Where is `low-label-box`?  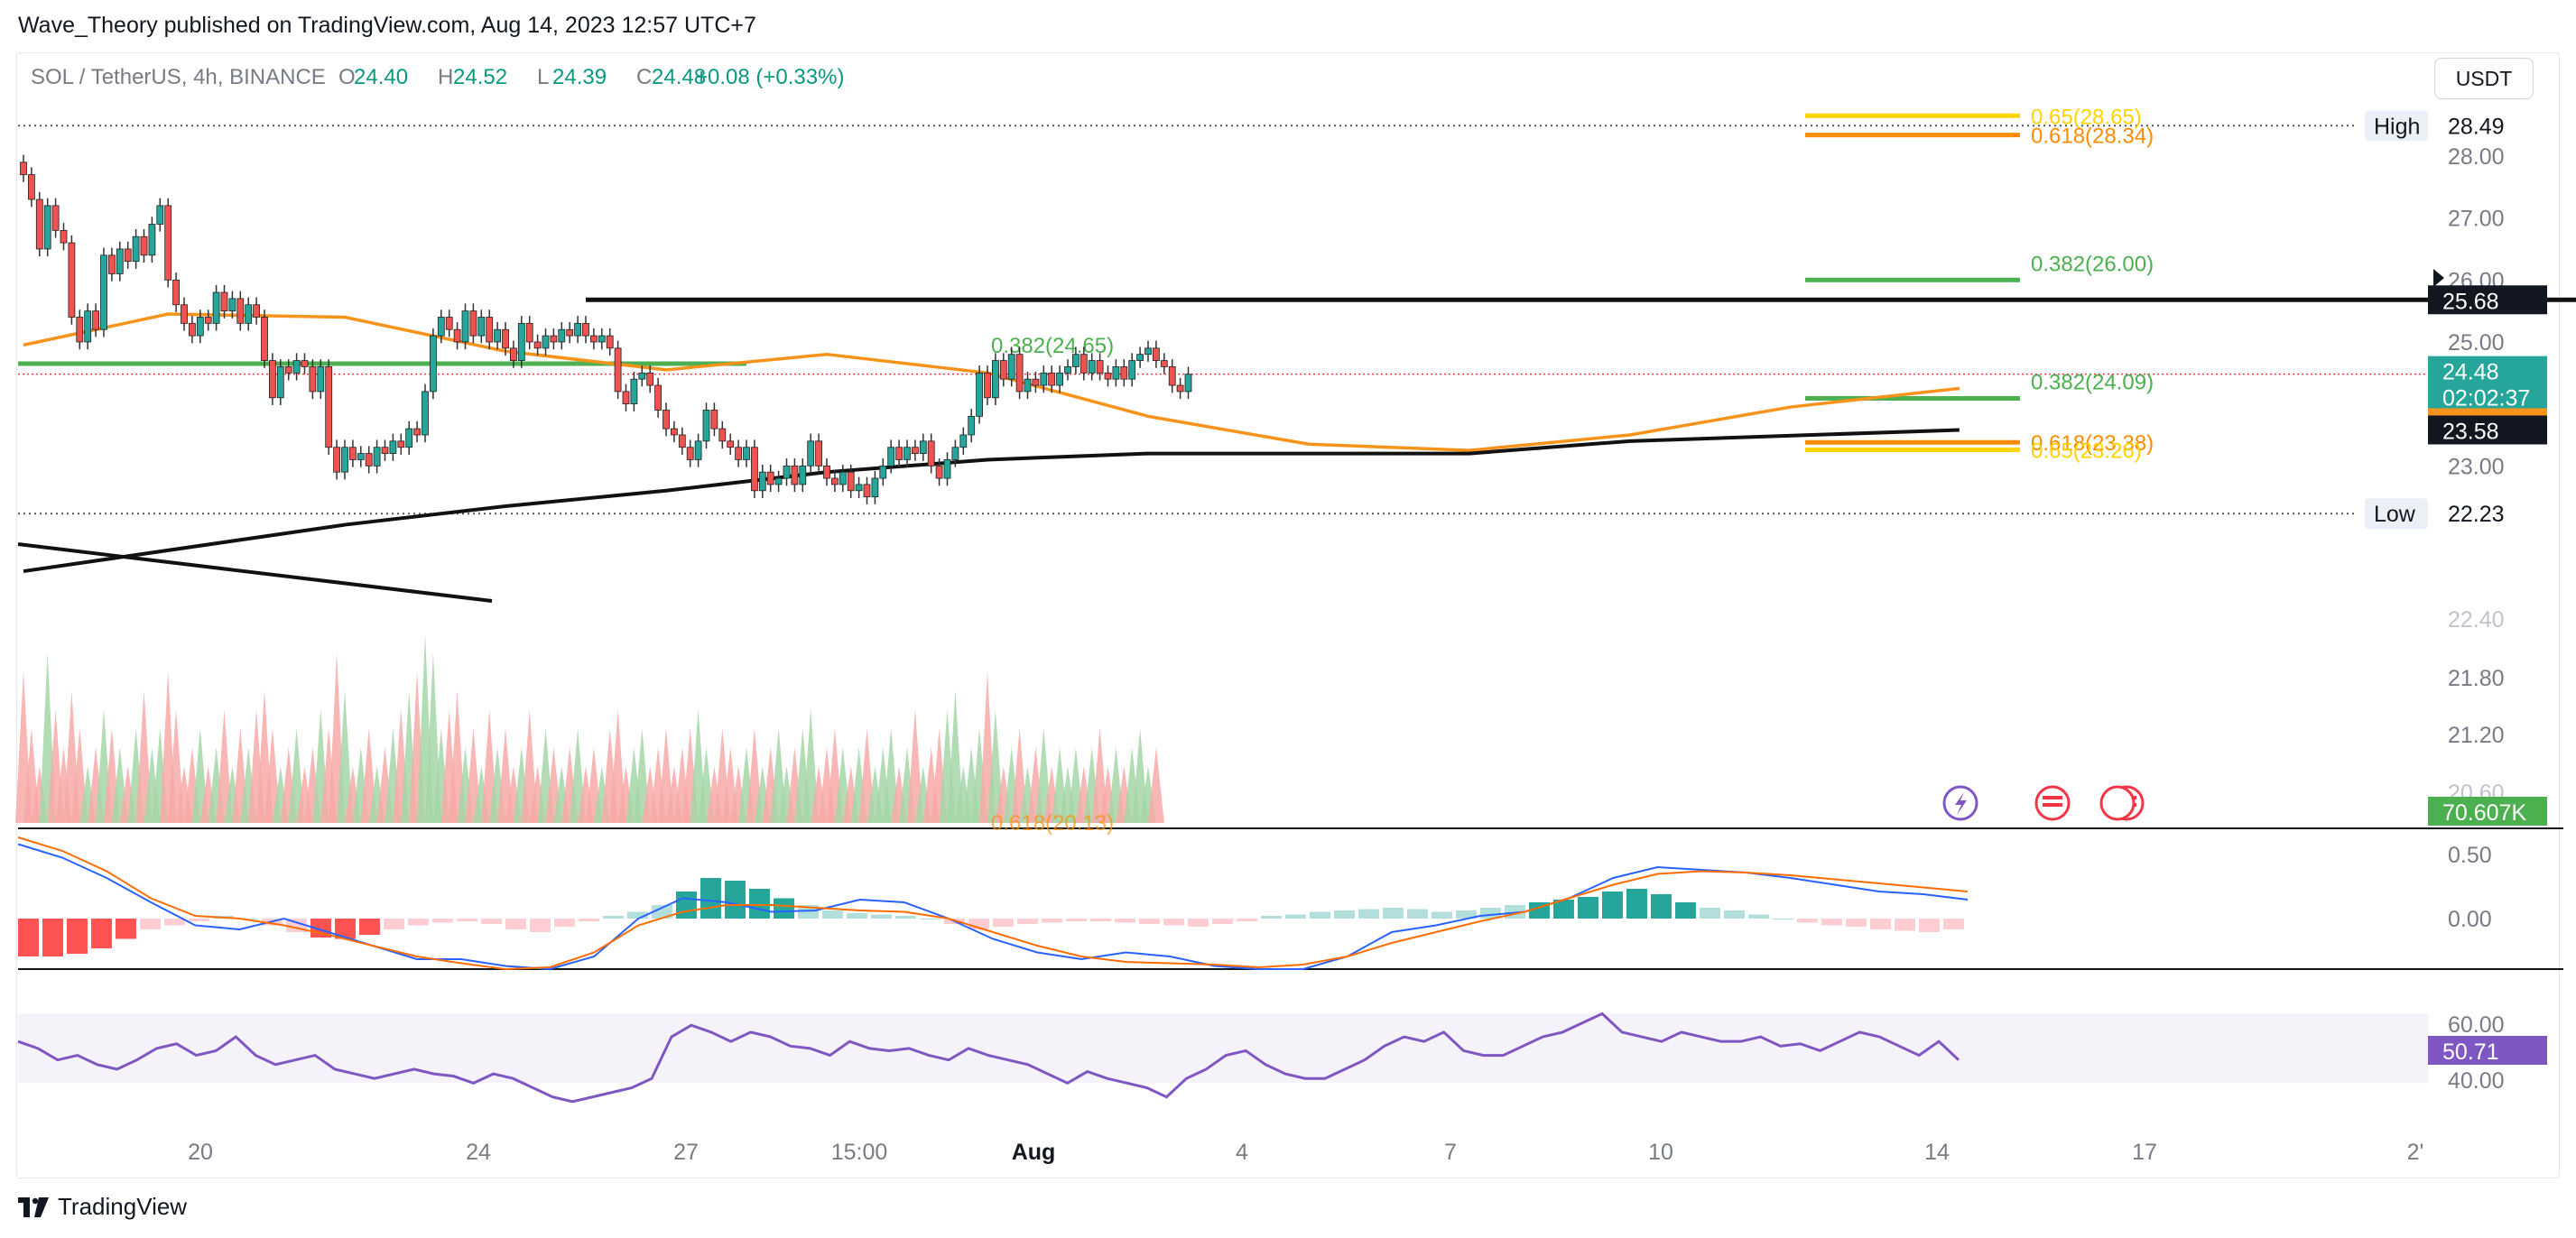 low-label-box is located at coordinates (2396, 514).